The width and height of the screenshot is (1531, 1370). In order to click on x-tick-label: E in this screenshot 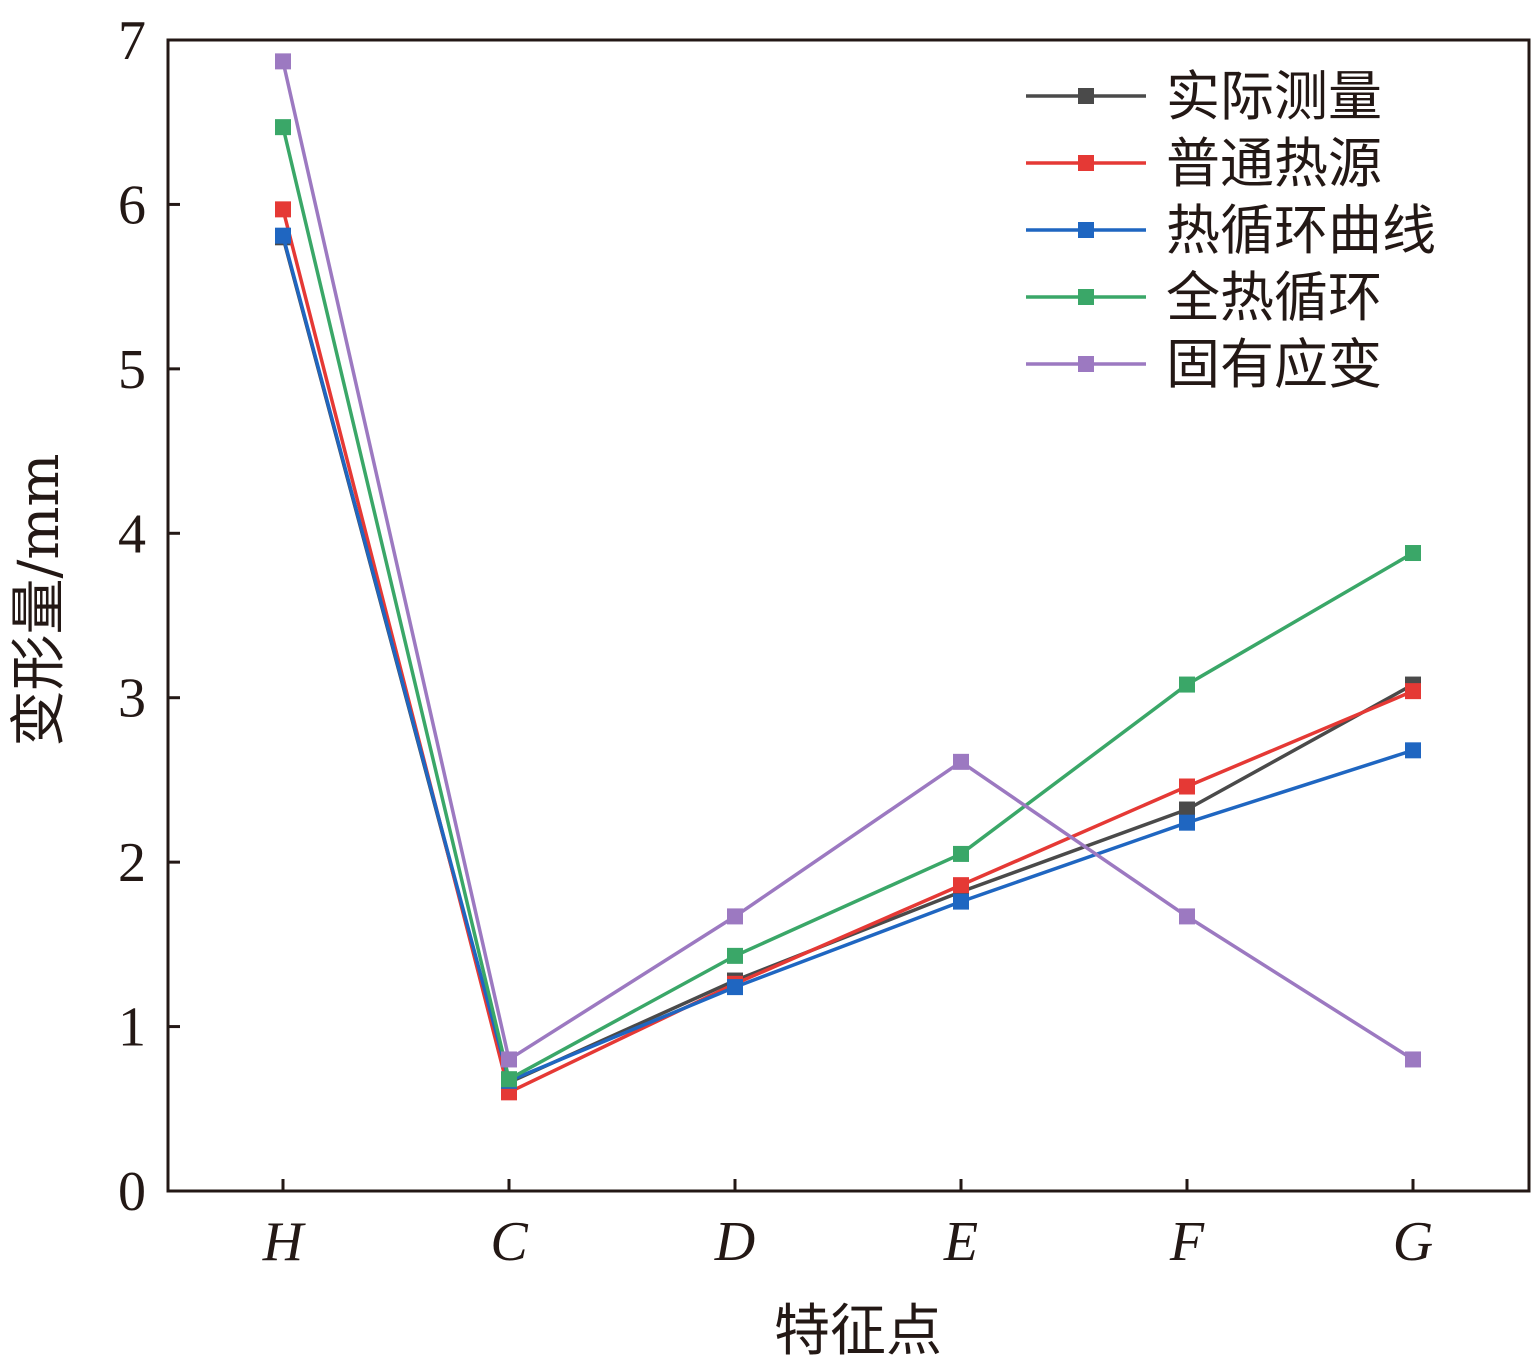, I will do `click(960, 1242)`.